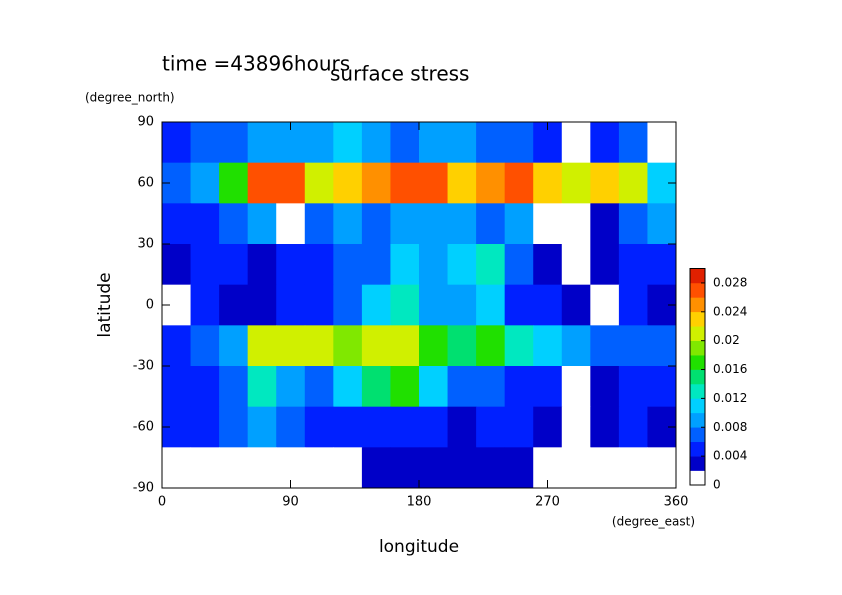  I want to click on colorbar-tick-label: 0.028, so click(730, 282).